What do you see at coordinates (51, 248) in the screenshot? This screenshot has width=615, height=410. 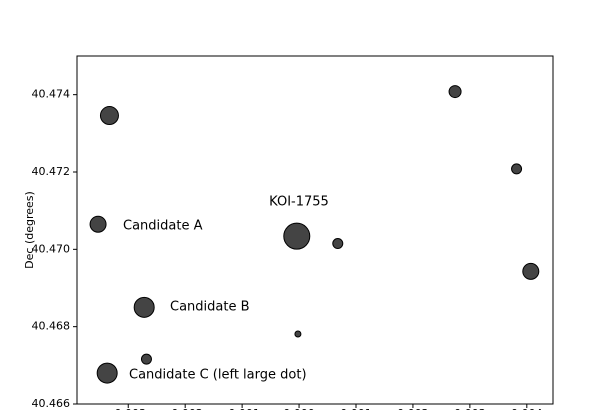 I see `y-tick-label: 40.470` at bounding box center [51, 248].